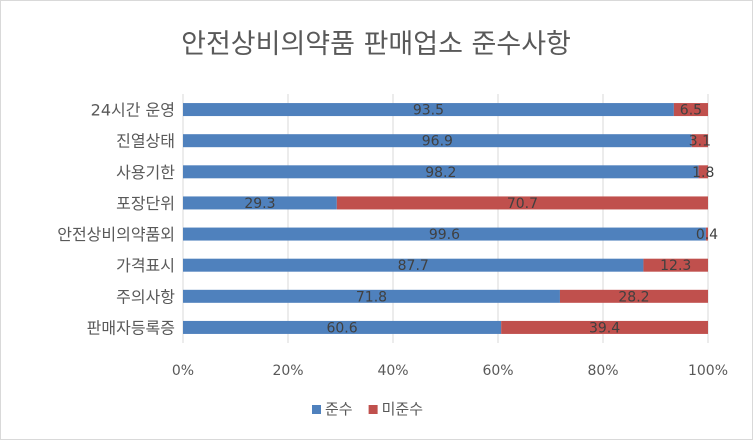 The image size is (753, 440). Describe the element at coordinates (145, 172) in the screenshot. I see `category-label: 사용기한` at that location.